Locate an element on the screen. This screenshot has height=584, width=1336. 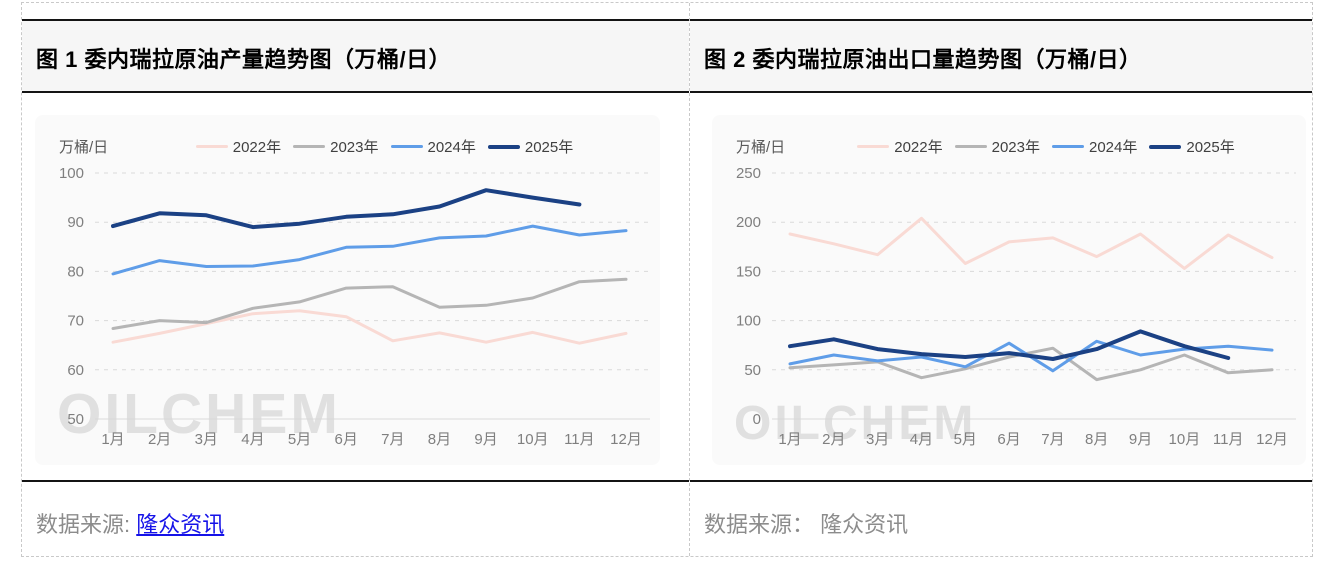
chart1-unit-label: 万桶/日 is located at coordinates (84, 147).